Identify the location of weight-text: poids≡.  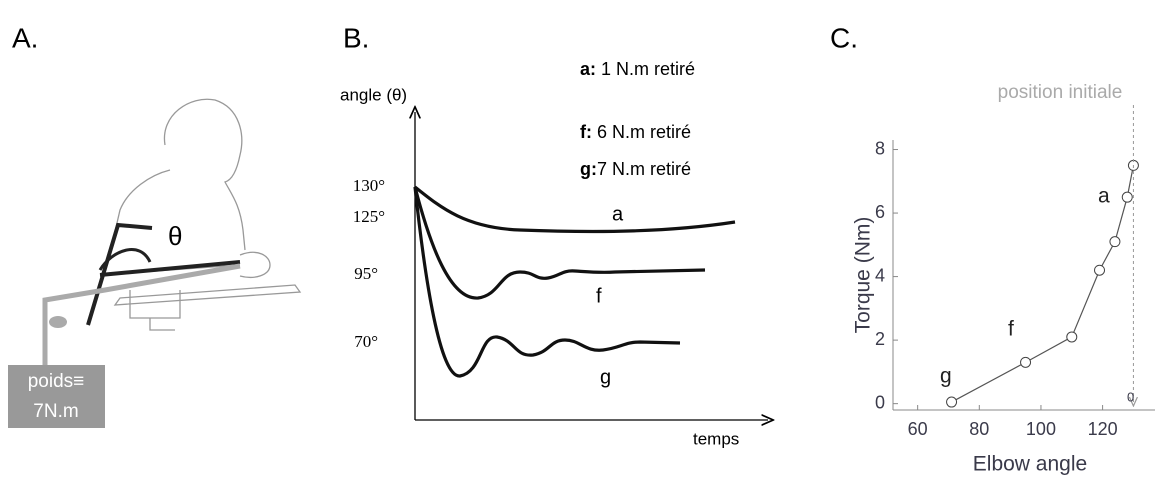
(56, 381).